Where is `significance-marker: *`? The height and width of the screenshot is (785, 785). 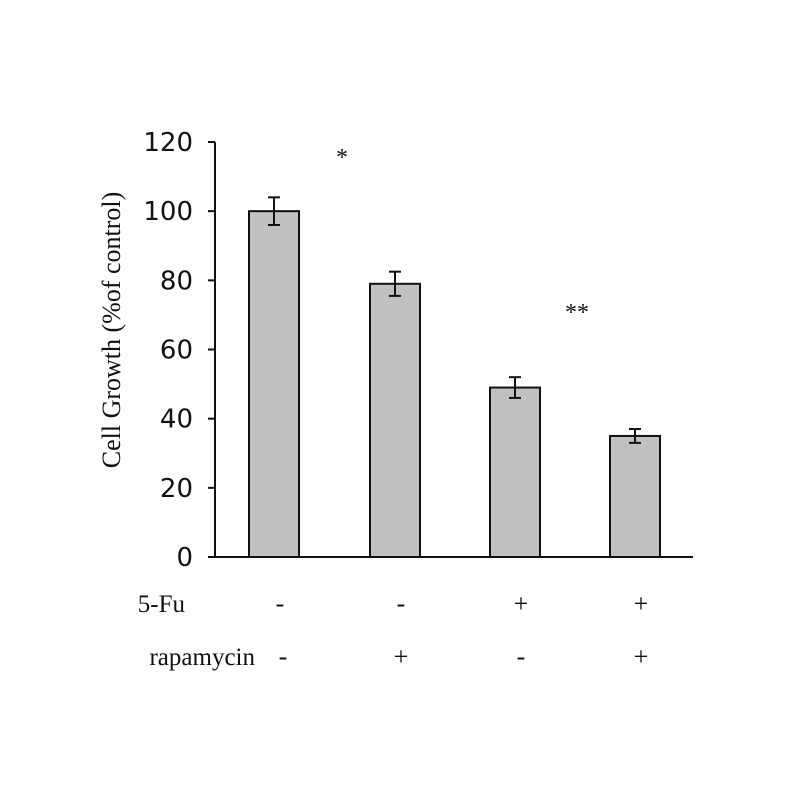 significance-marker: * is located at coordinates (342, 158).